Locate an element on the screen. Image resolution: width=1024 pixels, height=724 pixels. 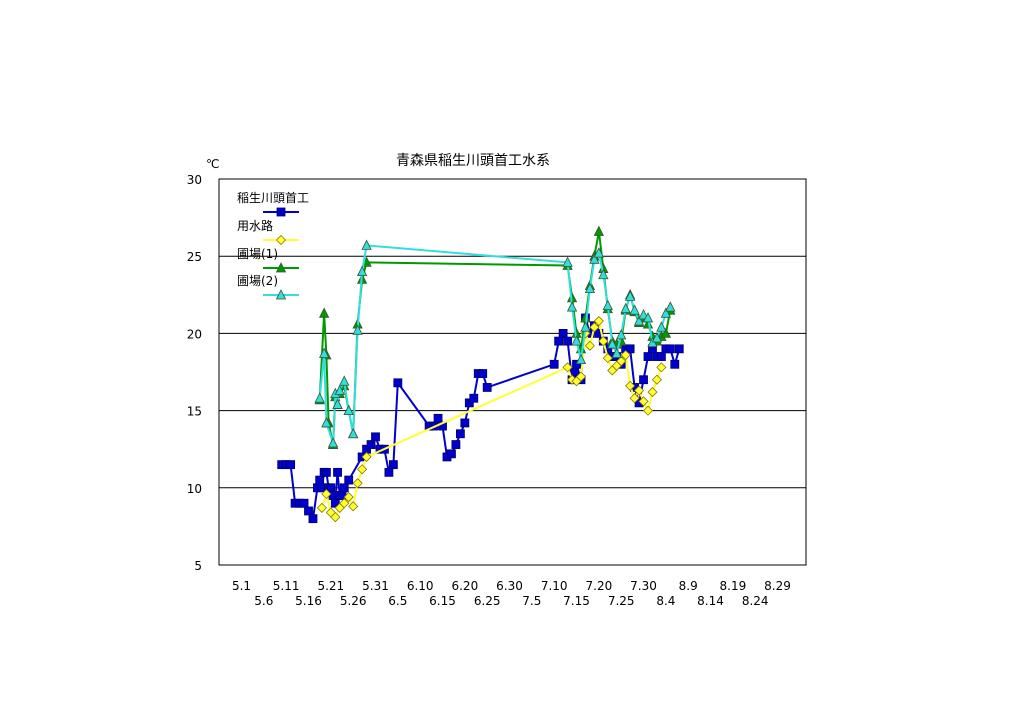
legend-label: 圃場(2) is located at coordinates (257, 281).